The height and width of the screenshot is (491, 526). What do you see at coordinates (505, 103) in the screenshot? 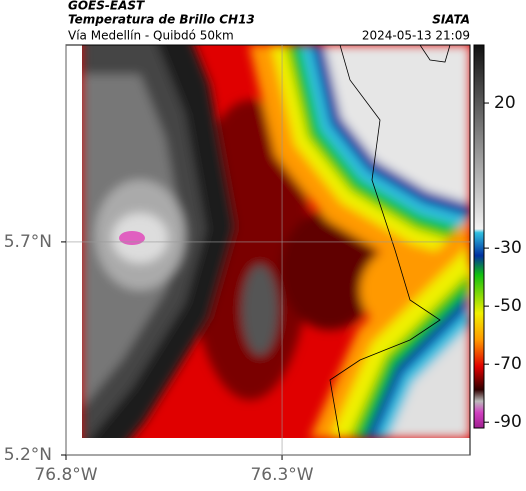
I see `colorbar-label: 20` at bounding box center [505, 103].